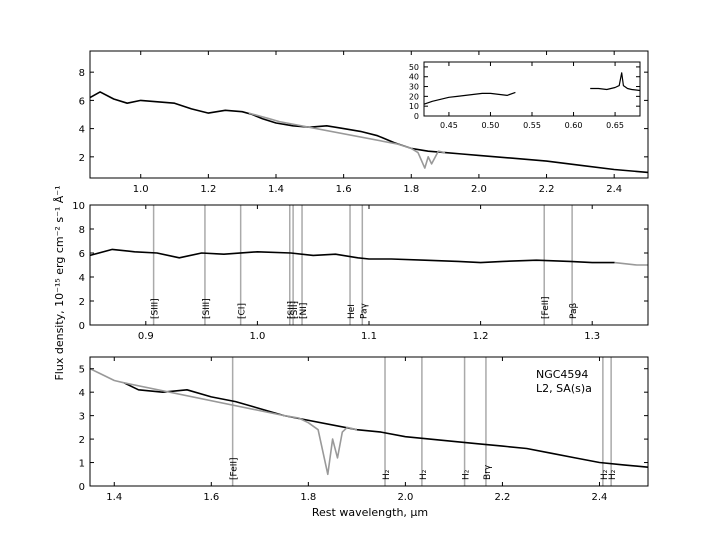 This screenshot has height=544, width=720. Describe the element at coordinates (304, 311) in the screenshot. I see `middle-line-label-5: [NI]` at that location.